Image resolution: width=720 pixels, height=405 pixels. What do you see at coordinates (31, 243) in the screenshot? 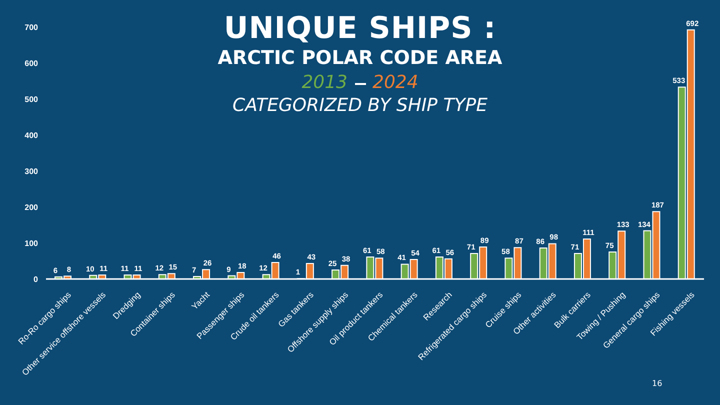
I see `y-tick-label: 100` at bounding box center [31, 243].